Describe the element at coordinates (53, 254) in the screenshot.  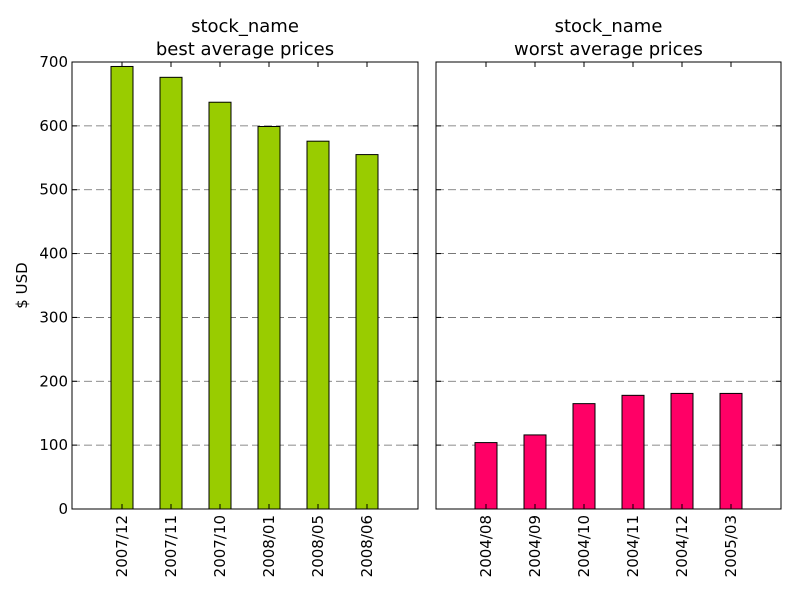
I see `y-tick-label: 400` at that location.